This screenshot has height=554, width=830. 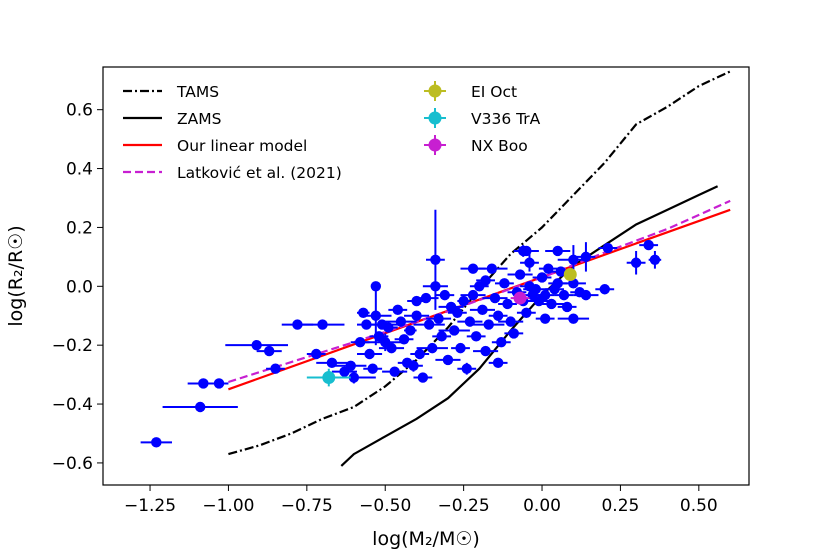 I want to click on y-tick-label: 0.0, so click(x=79, y=287).